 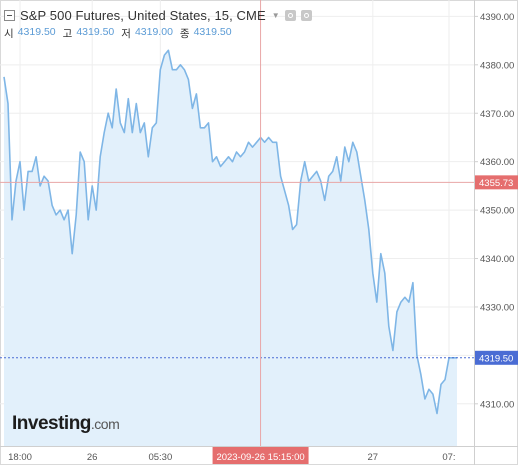 I want to click on settings-icon, so click(x=290, y=15).